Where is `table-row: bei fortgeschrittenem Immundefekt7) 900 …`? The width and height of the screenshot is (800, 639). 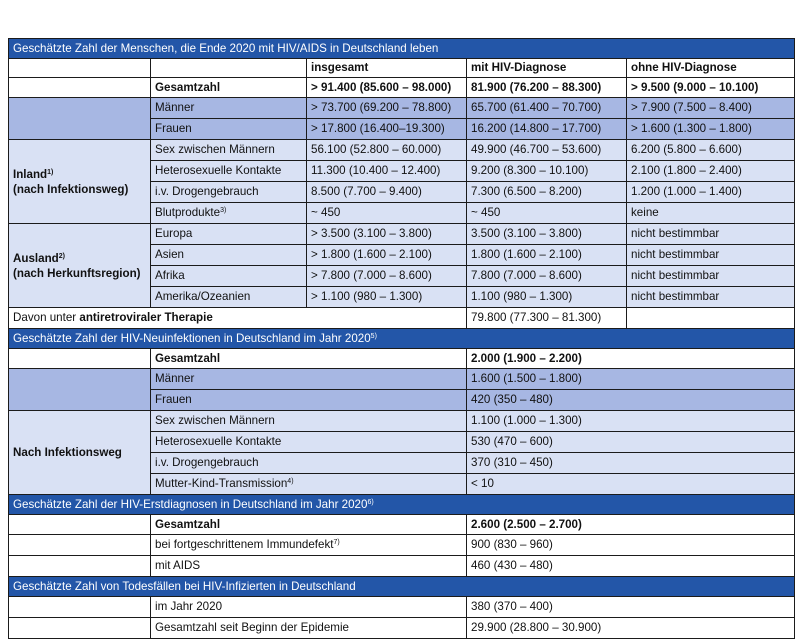
table-row: bei fortgeschrittenem Immundefekt7) 900 … is located at coordinates (402, 545).